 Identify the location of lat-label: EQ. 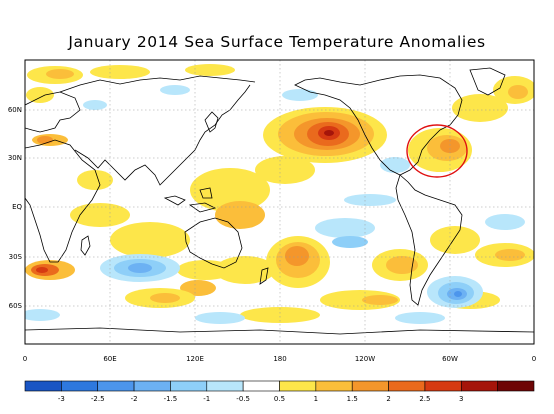
(17, 207).